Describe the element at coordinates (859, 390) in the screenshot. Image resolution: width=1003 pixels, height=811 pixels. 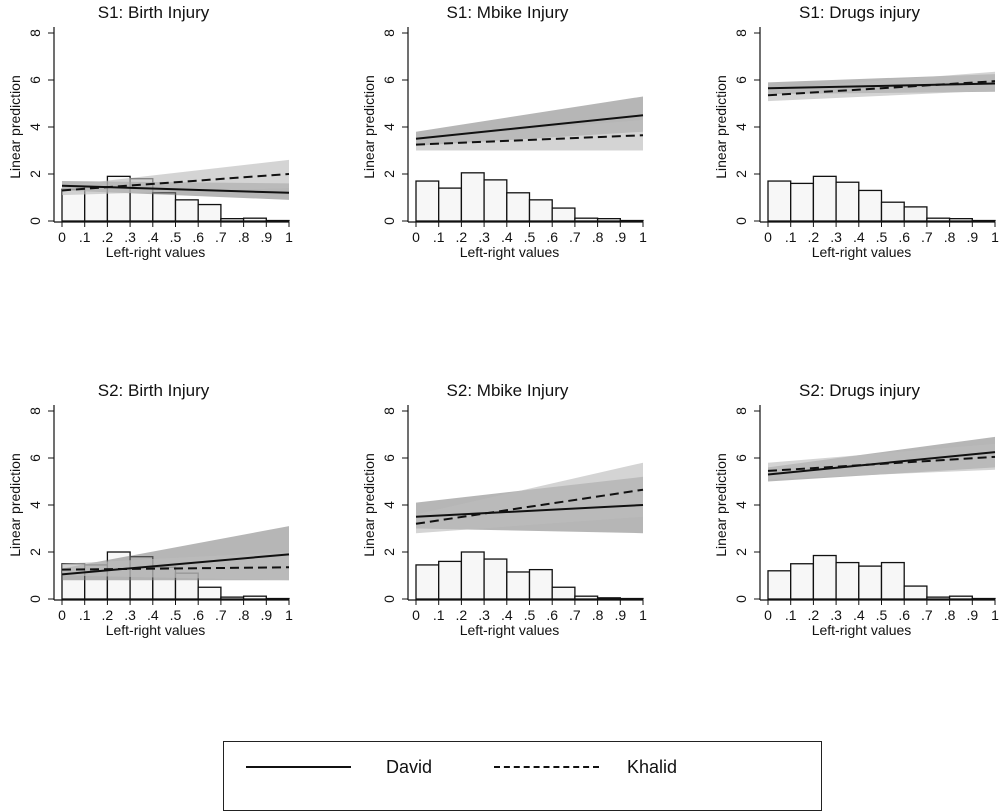
I see `chart-title: S2: Drugs injury` at that location.